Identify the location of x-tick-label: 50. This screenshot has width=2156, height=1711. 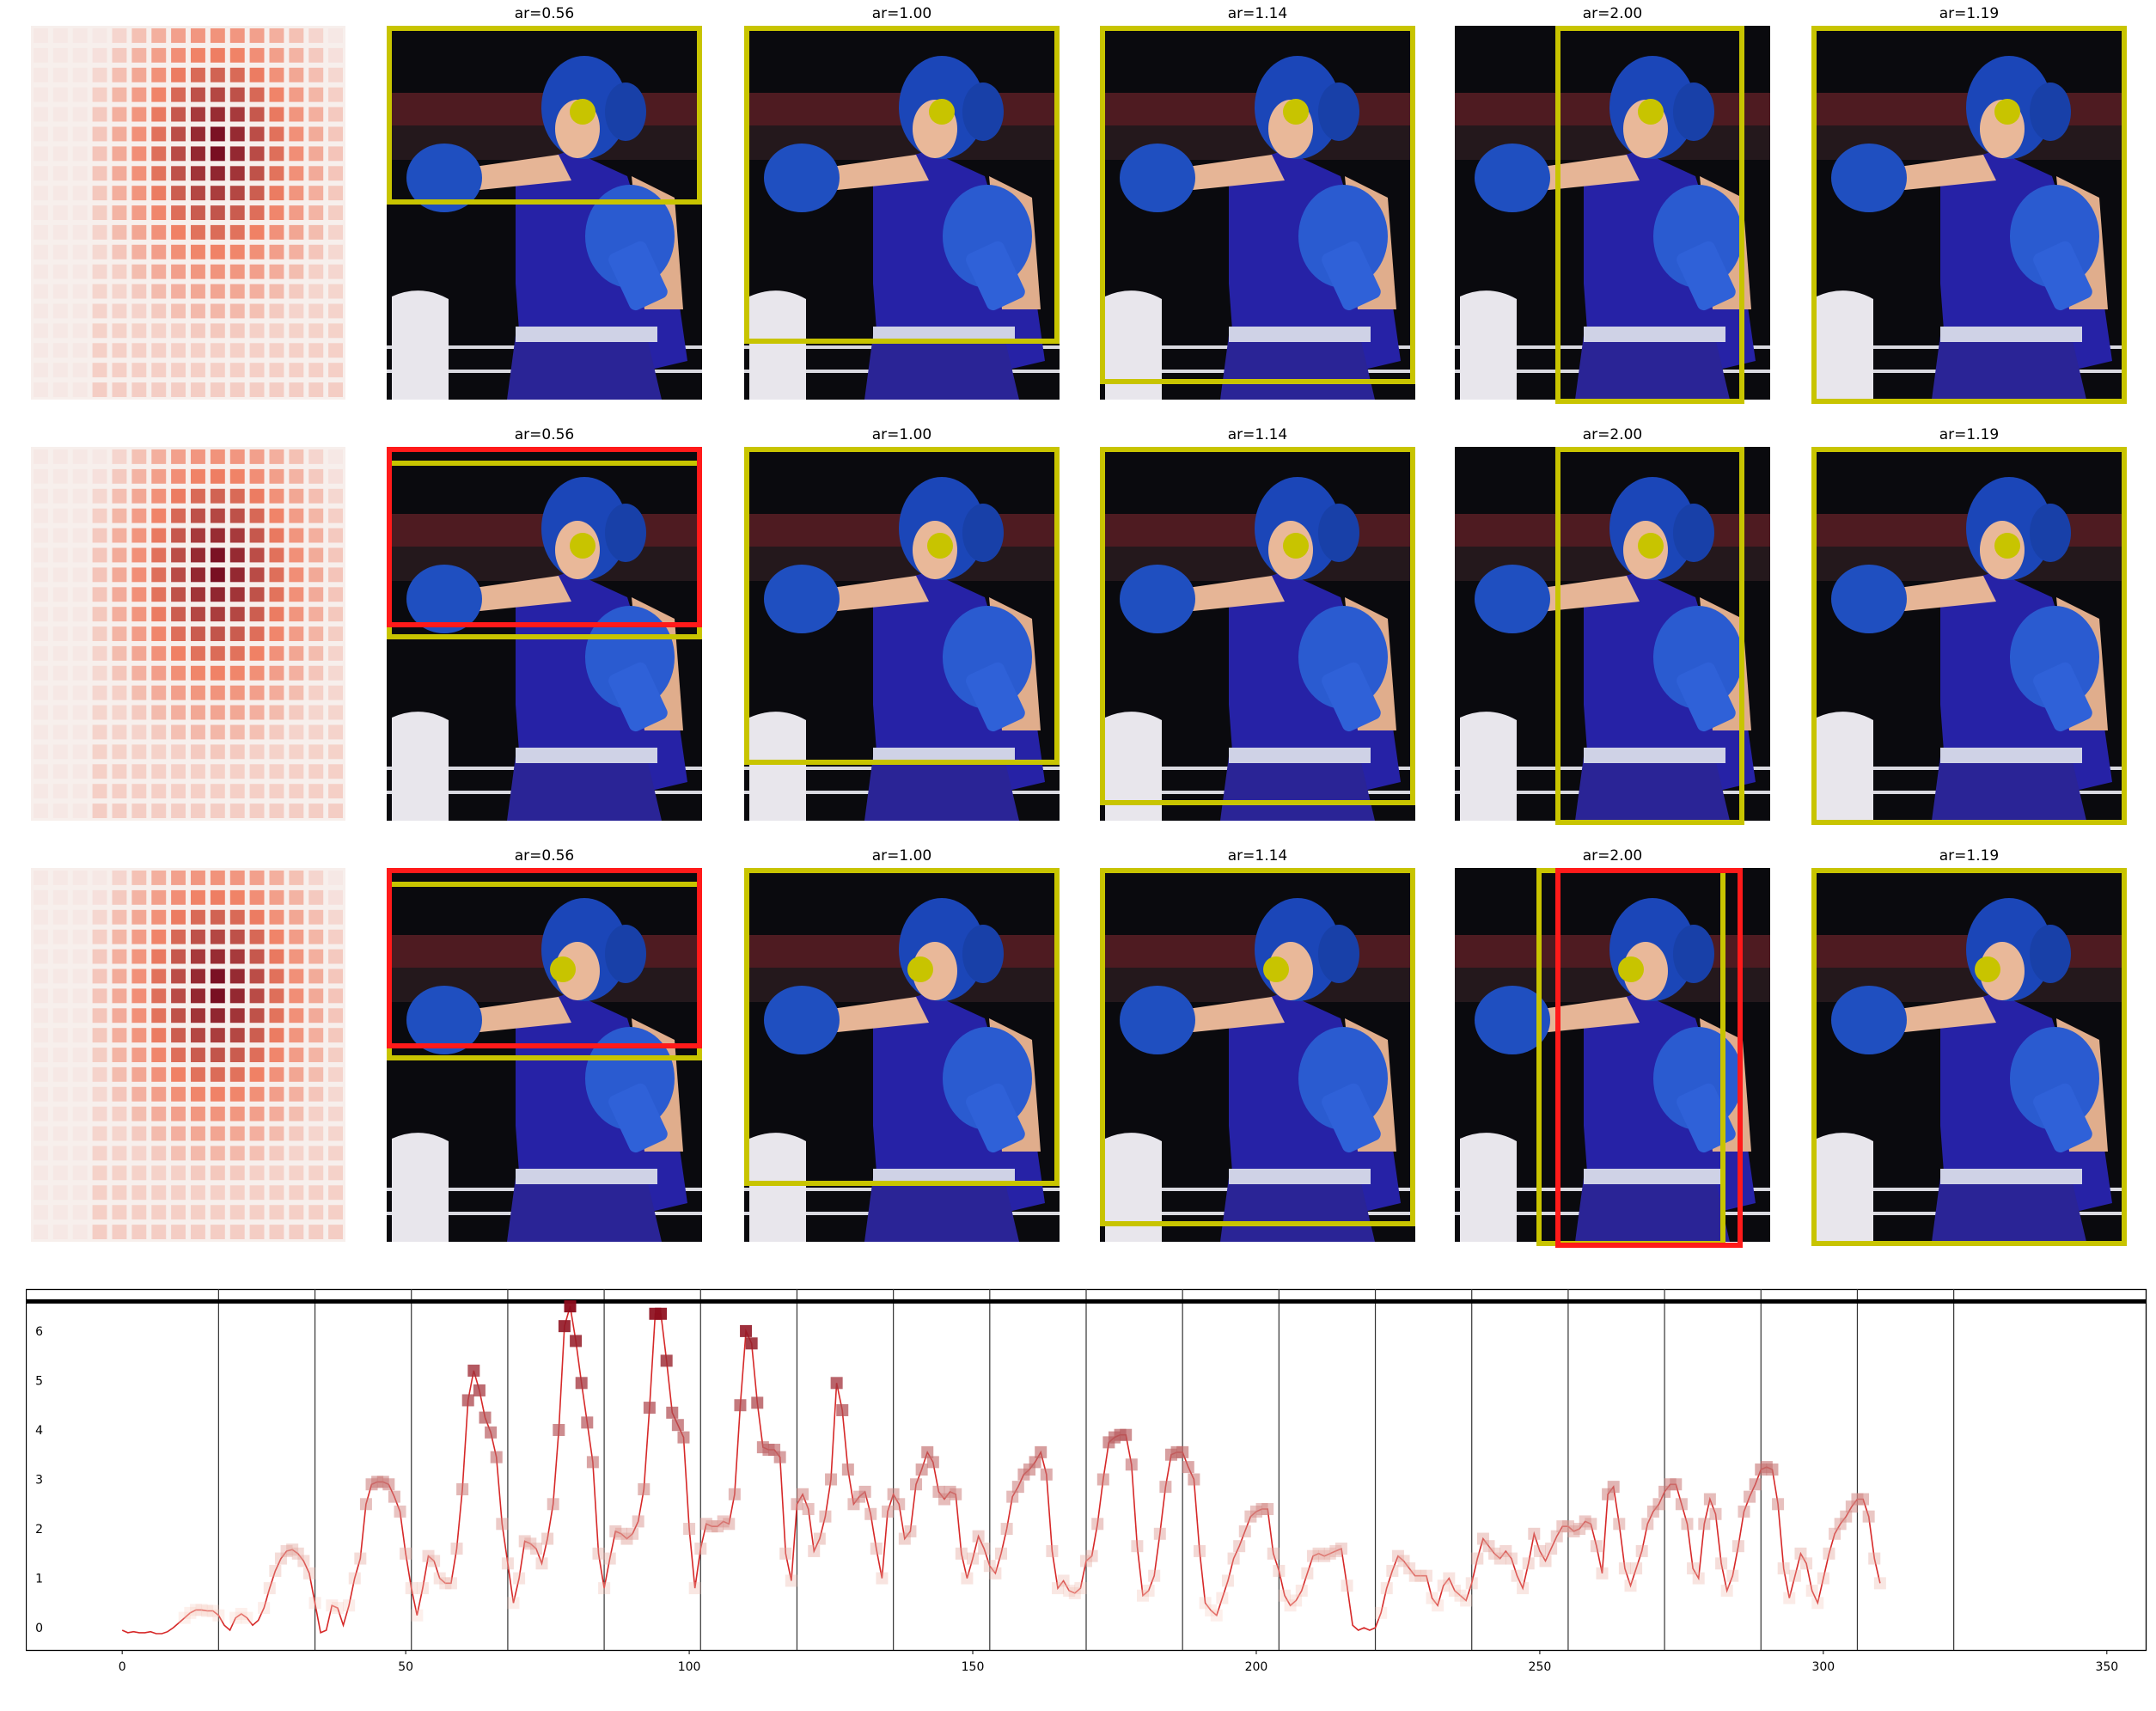
(405, 1667).